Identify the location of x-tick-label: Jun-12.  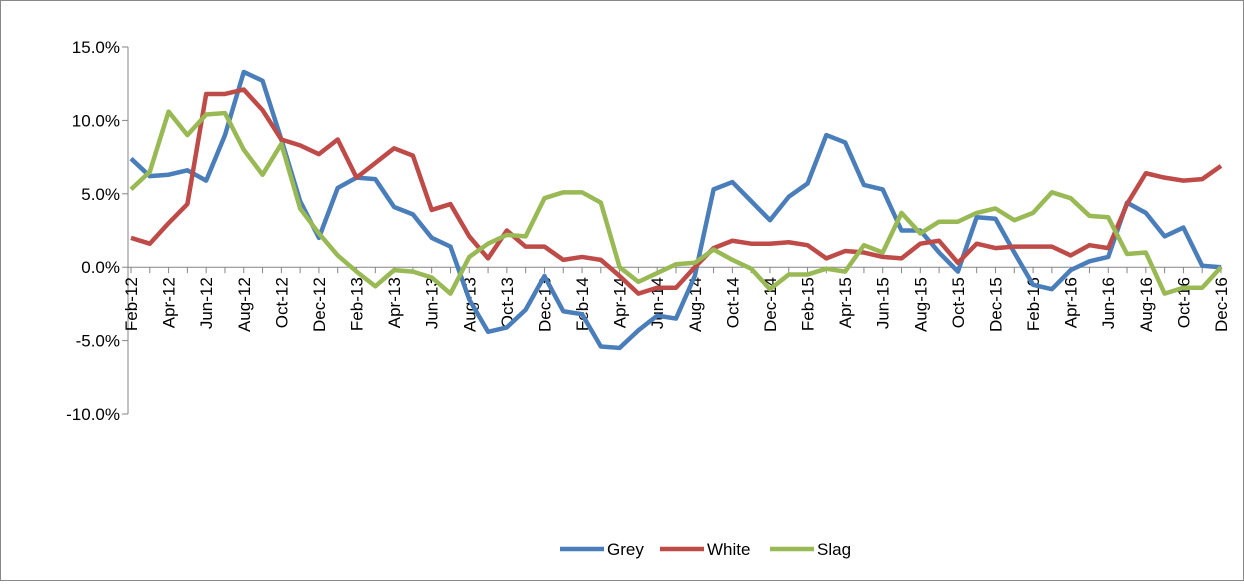
(206, 303).